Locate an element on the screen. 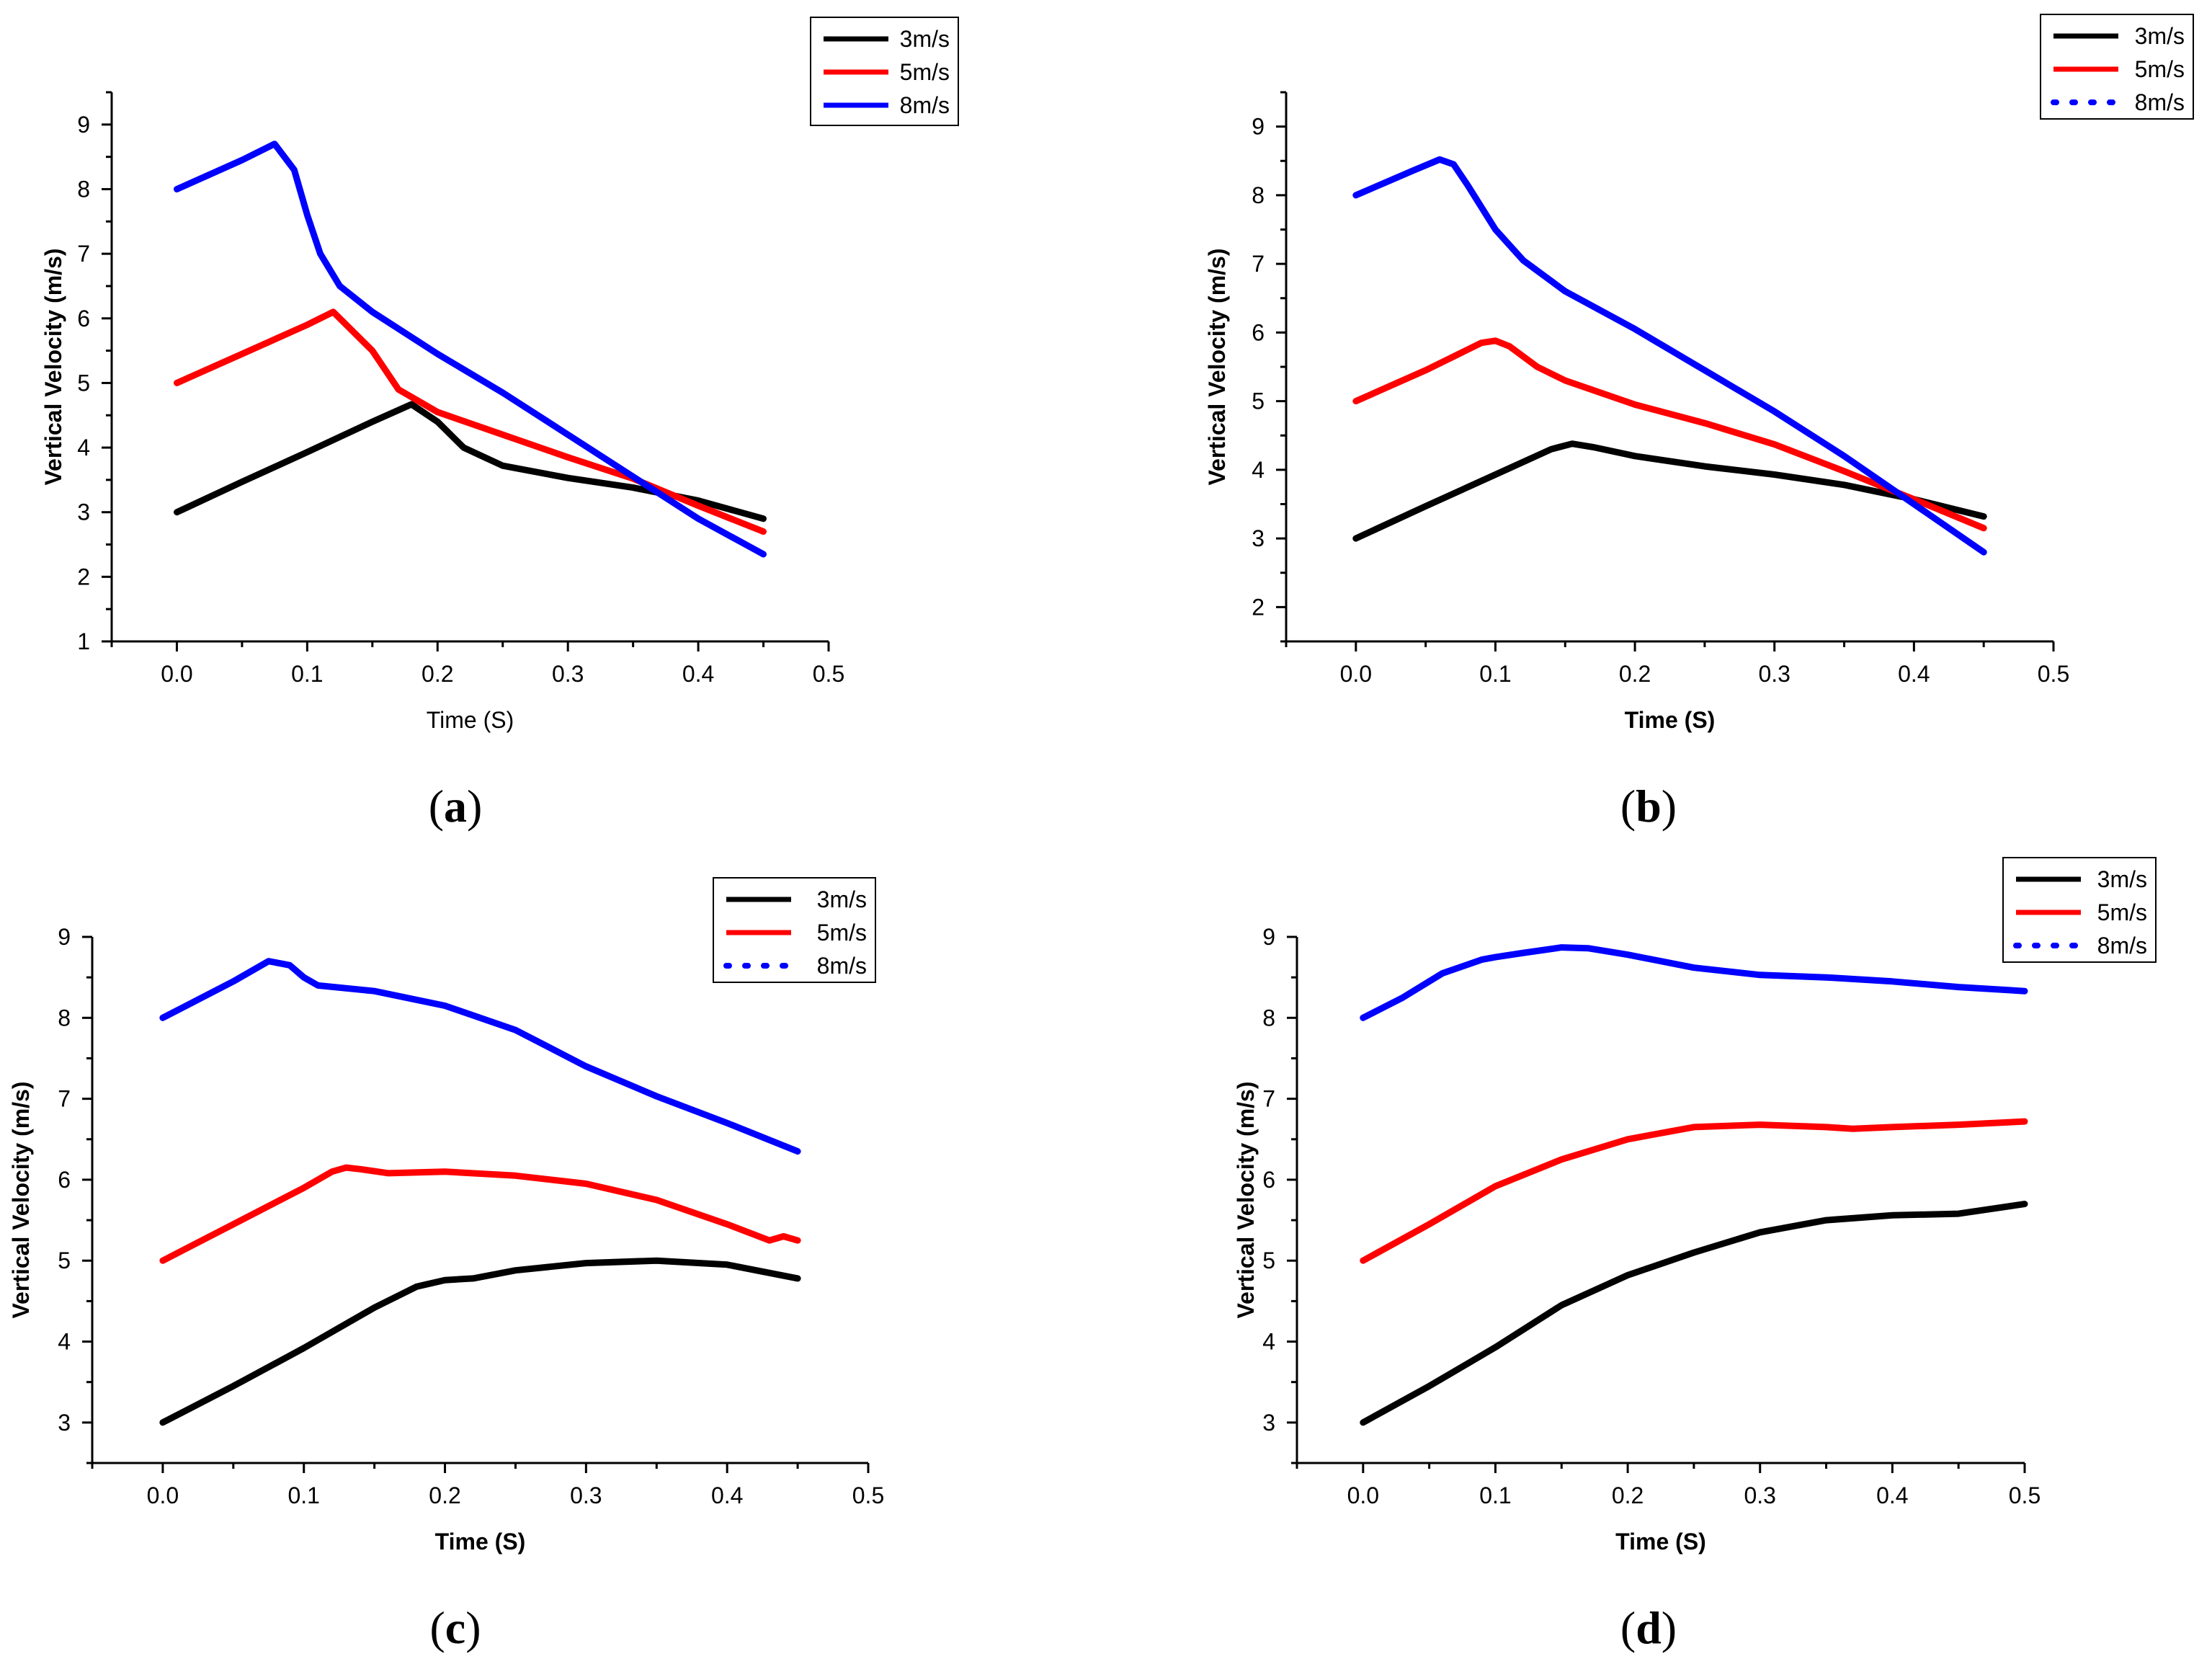 Image resolution: width=2212 pixels, height=1672 pixels. caption-letter: d is located at coordinates (1649, 1627).